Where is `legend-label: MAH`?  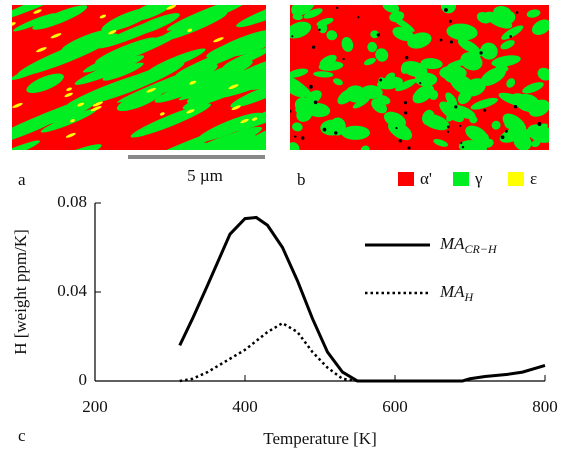
legend-label: MAH is located at coordinates (457, 293).